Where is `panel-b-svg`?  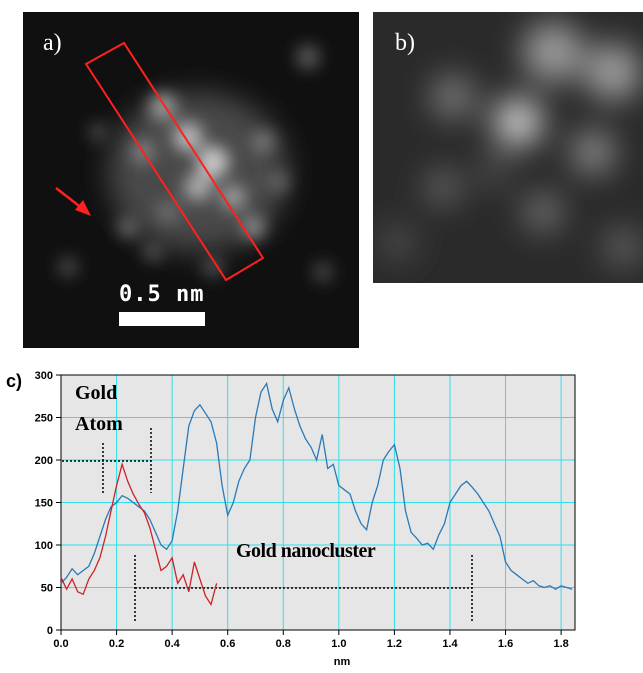 panel-b-svg is located at coordinates (511, 144).